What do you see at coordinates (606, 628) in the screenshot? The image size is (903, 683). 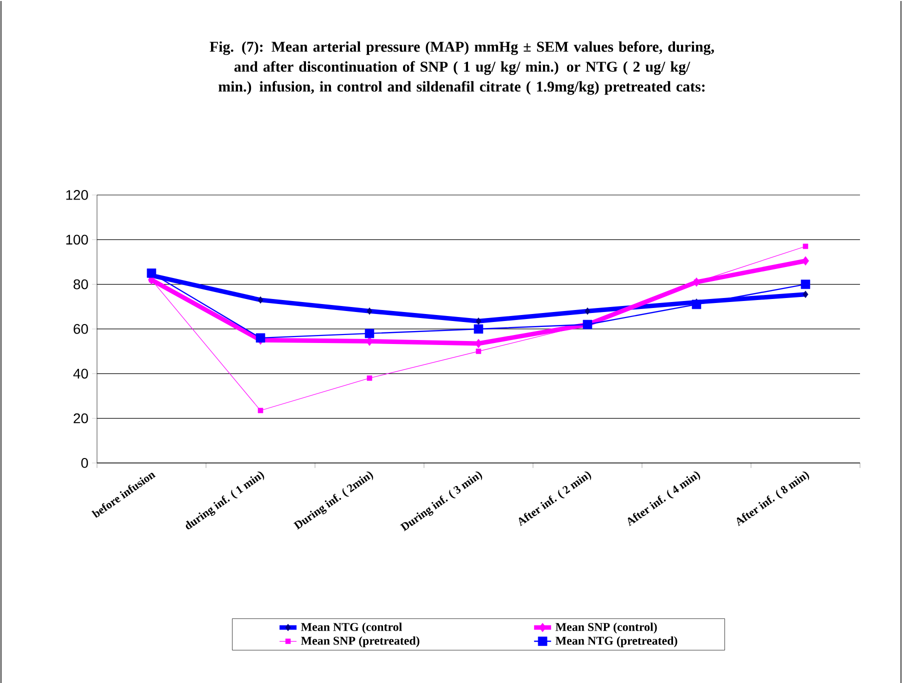 I see `legend-label: Mean SNP (control)` at bounding box center [606, 628].